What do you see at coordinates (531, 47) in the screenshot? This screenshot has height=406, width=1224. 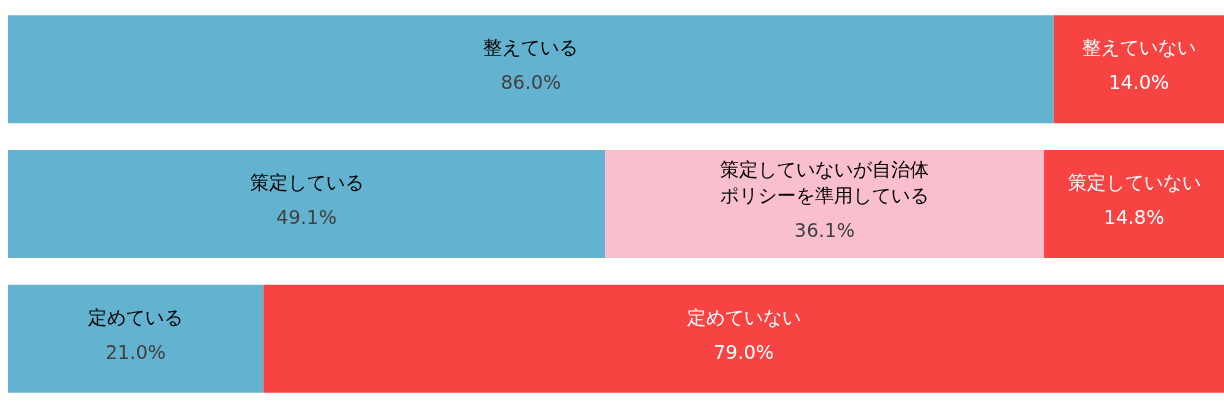 I see `series-label: 整えている` at bounding box center [531, 47].